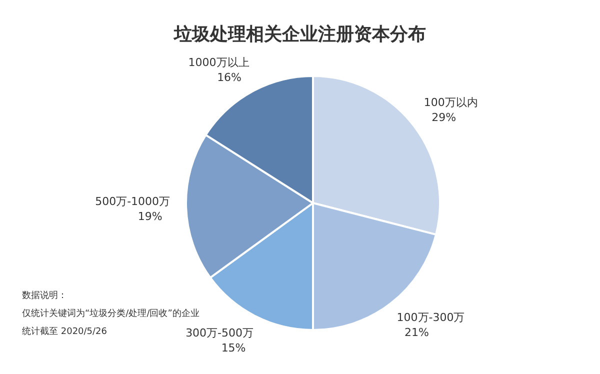 The height and width of the screenshot is (374, 600). Describe the element at coordinates (219, 62) in the screenshot. I see `slice-label: 1000万以上` at that location.